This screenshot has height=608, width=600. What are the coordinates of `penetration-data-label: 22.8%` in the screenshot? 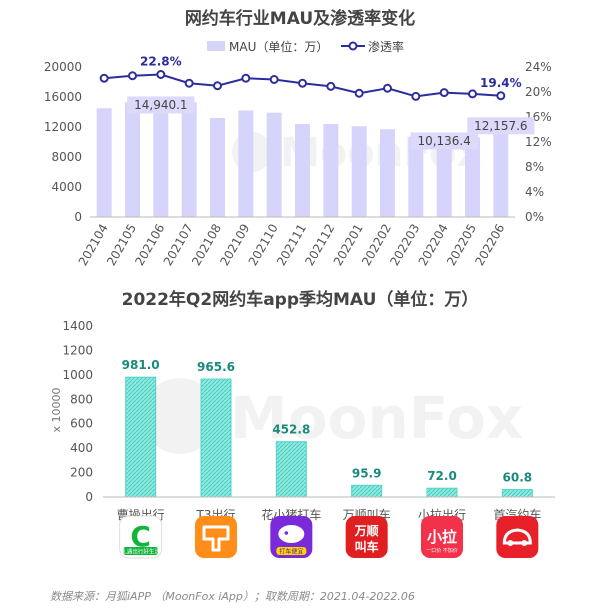 It's located at (161, 62).